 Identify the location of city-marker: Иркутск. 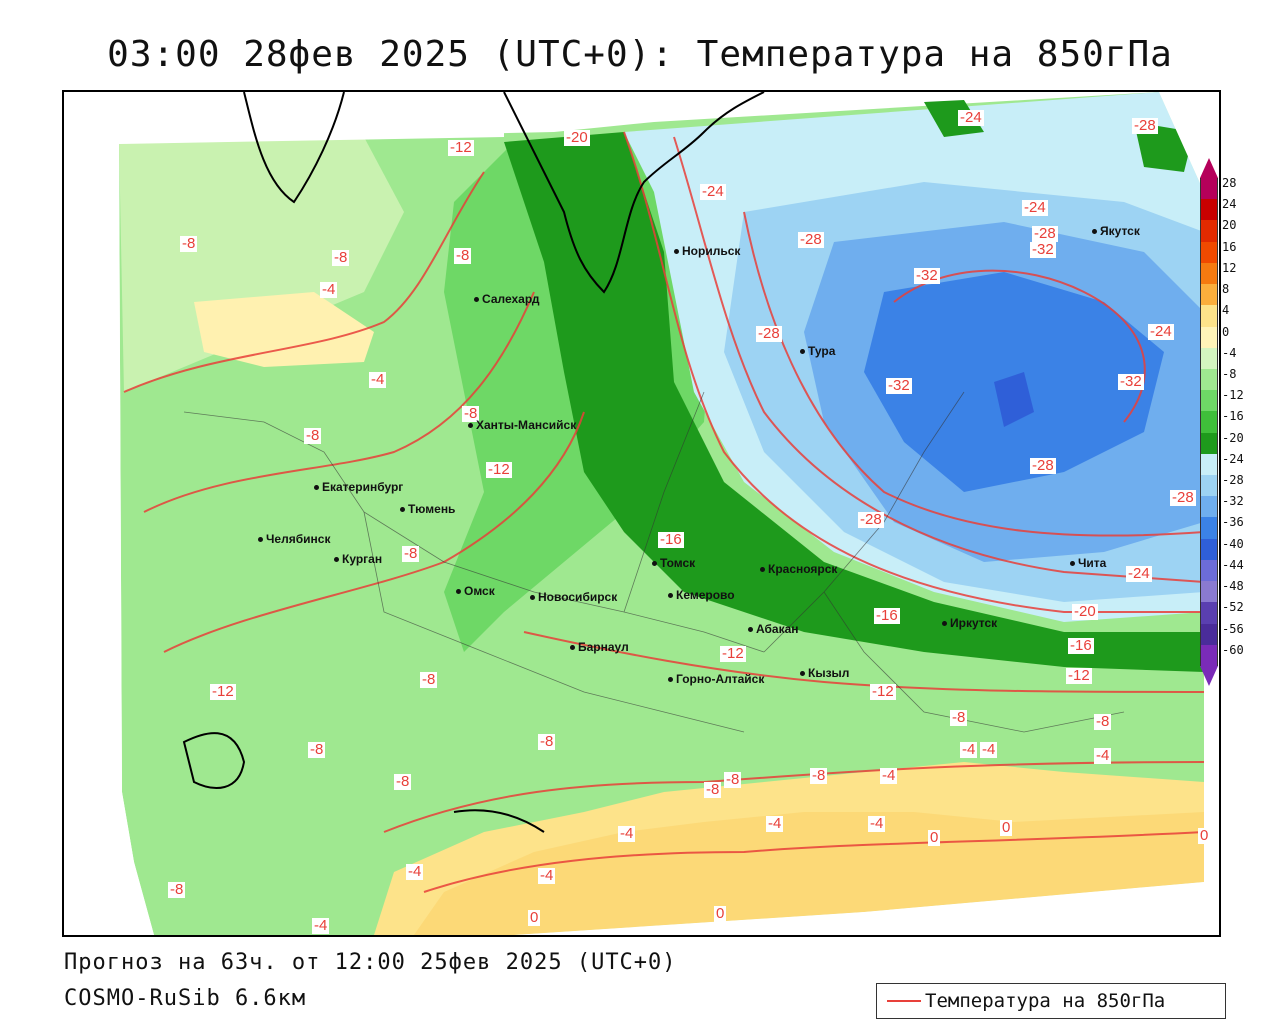
(969, 623).